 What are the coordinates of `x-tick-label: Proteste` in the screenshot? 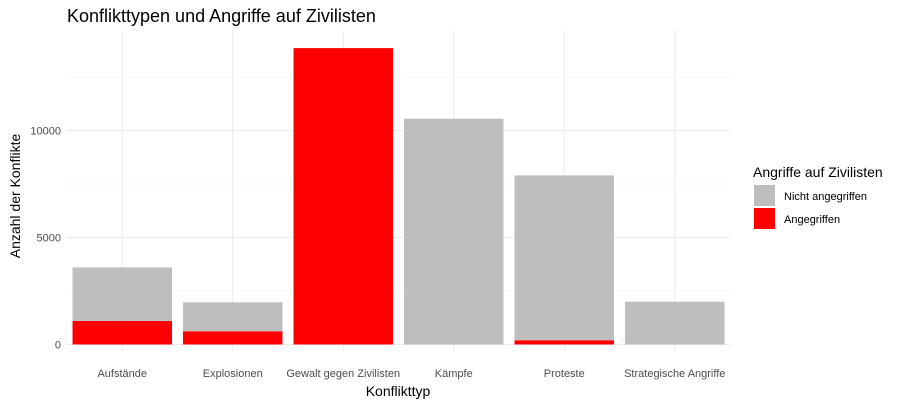 It's located at (564, 374).